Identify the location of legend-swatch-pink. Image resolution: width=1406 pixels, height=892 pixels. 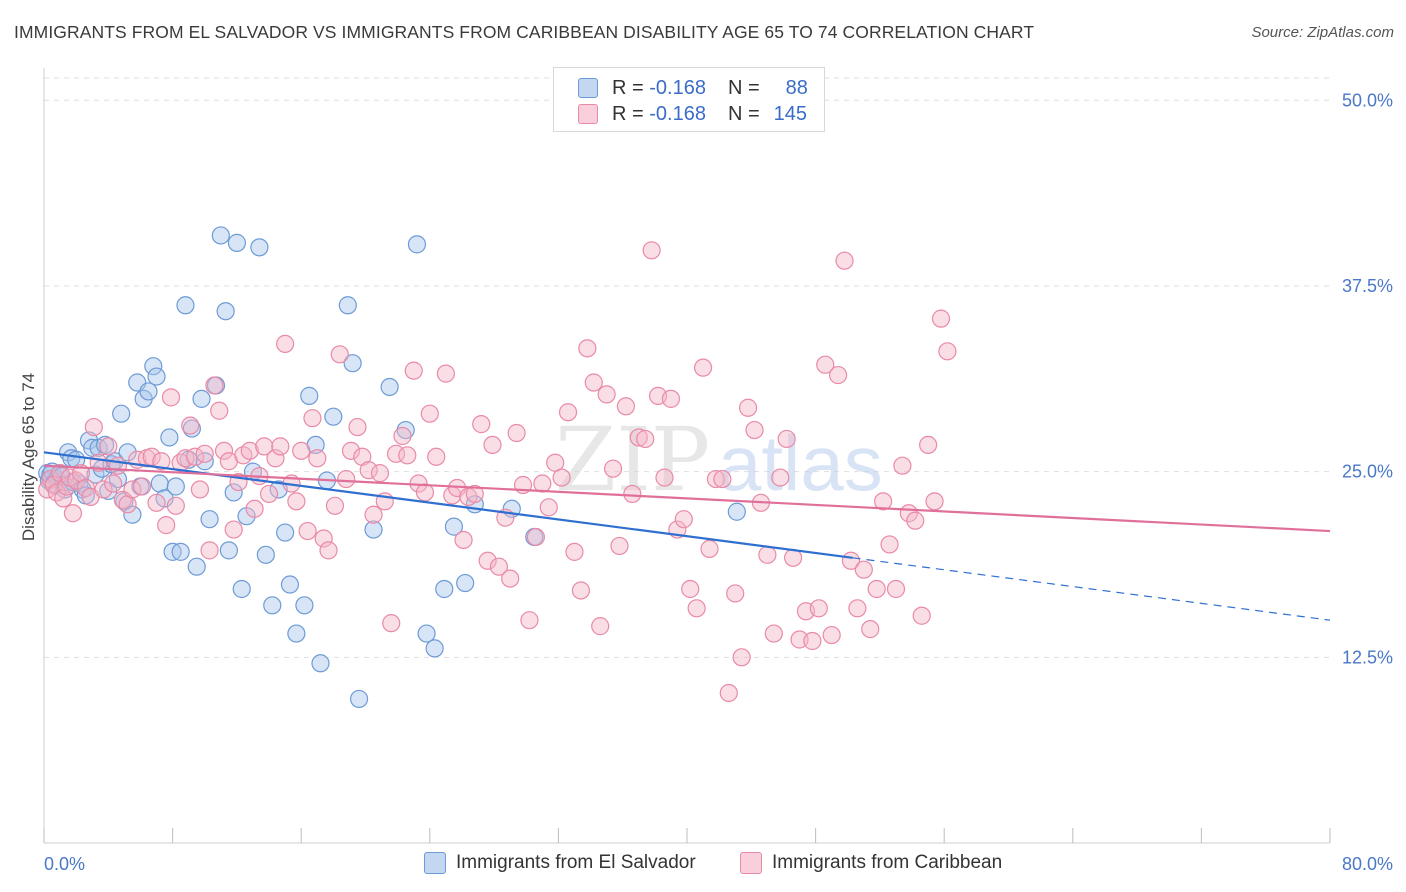
(588, 114).